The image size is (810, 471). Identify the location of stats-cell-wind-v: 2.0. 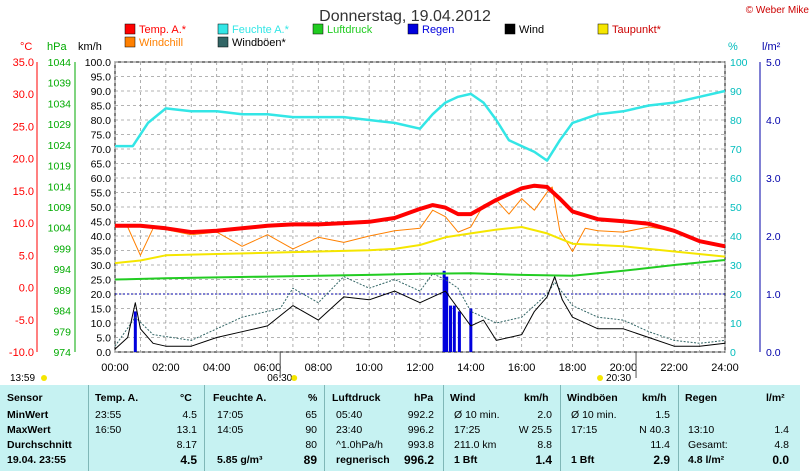
(544, 415).